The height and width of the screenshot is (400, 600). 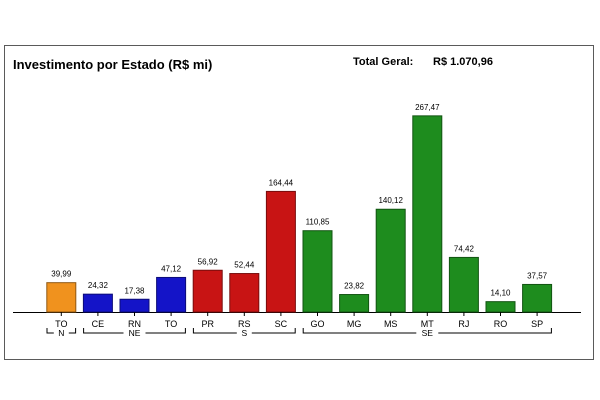 I want to click on total-value: R$ 1.070,96, so click(x=463, y=62).